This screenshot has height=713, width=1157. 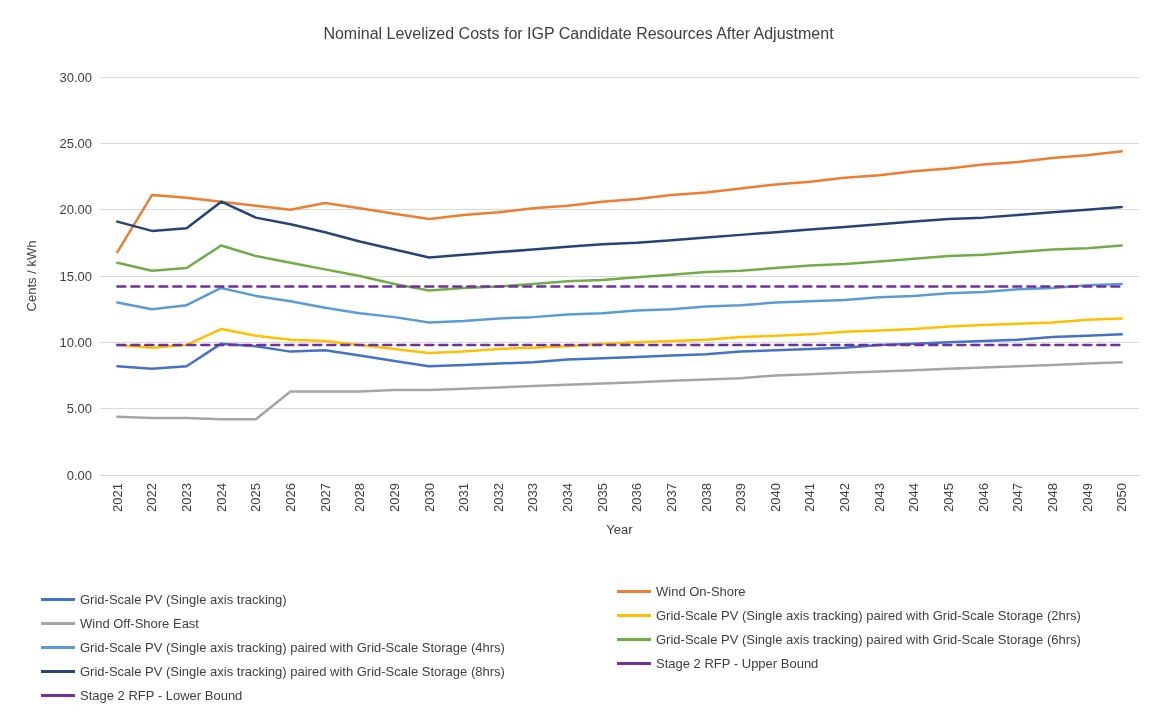 I want to click on x-tick-label: 2033, so click(x=533, y=497).